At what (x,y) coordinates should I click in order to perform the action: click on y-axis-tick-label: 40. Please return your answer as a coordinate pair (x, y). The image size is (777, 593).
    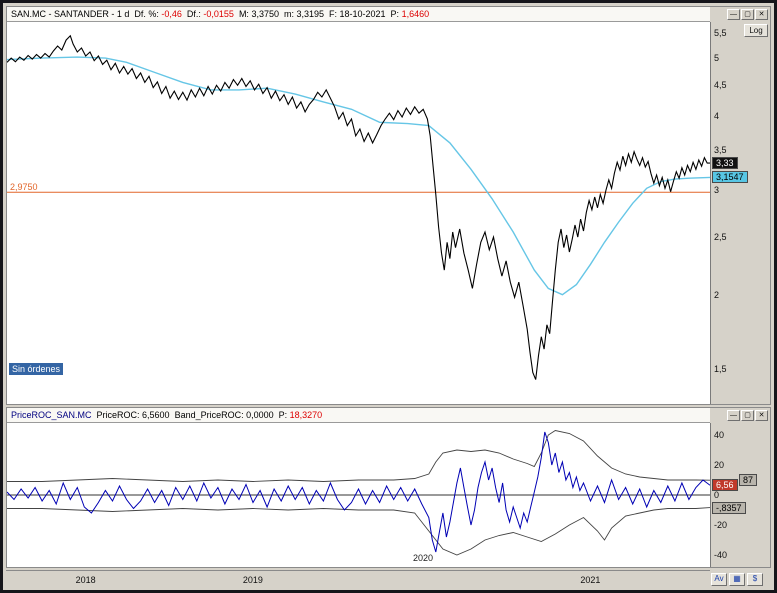
    Looking at the image, I should click on (719, 435).